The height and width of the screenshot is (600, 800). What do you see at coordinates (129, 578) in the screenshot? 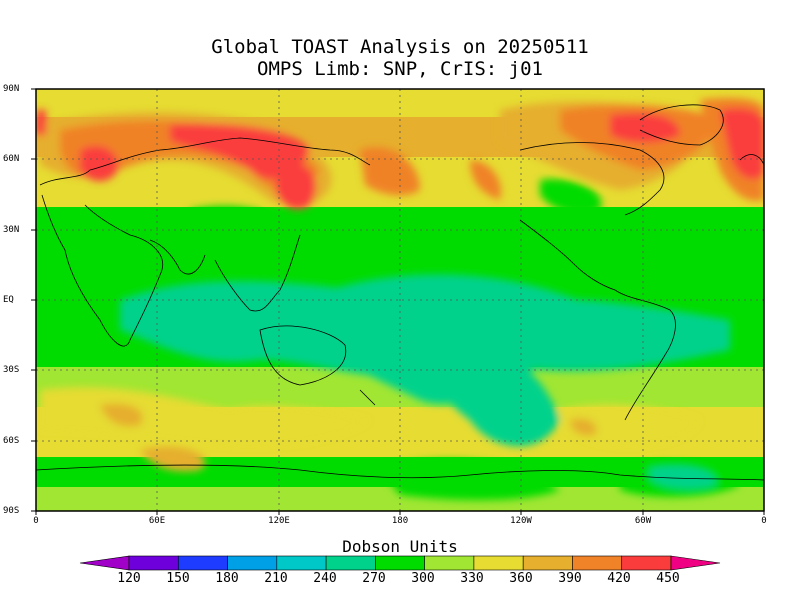
I see `colorbar-tick-label: 120` at bounding box center [129, 578].